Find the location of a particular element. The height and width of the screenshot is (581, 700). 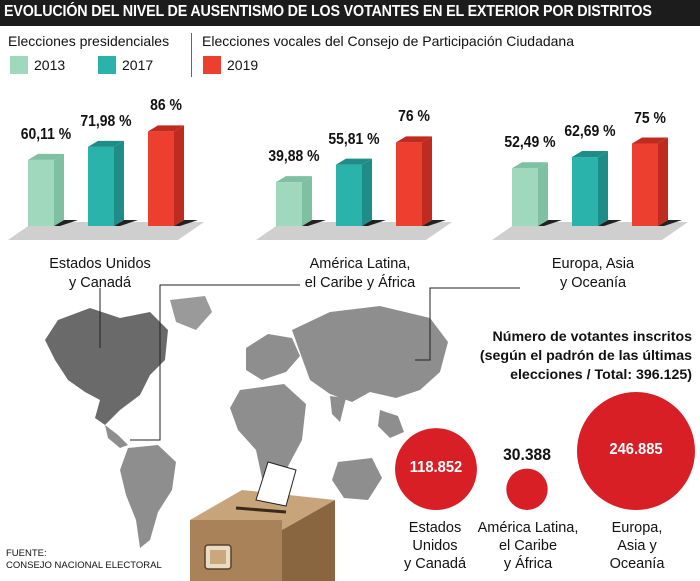

bar-na-2019 is located at coordinates (173, 175).